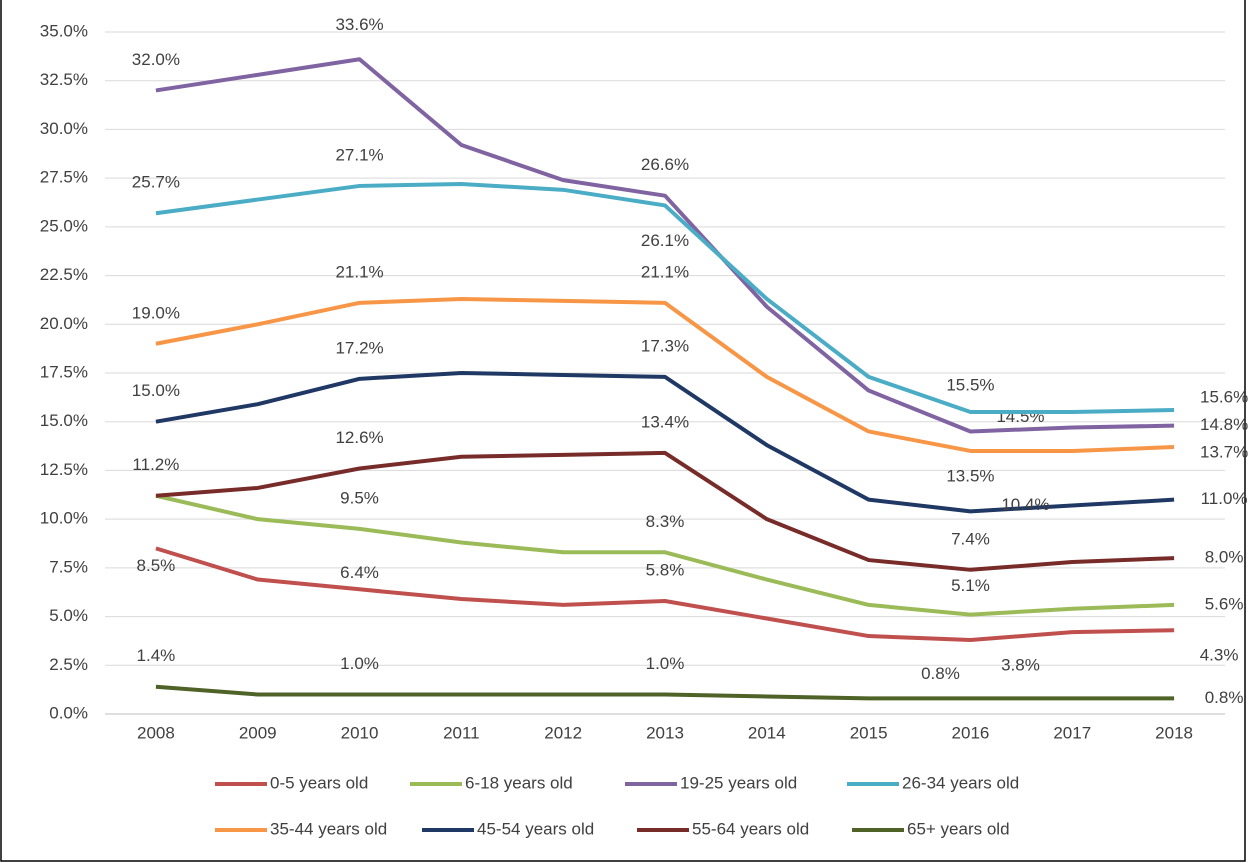  Describe the element at coordinates (64, 30) in the screenshot. I see `y-tick-label: 35.0%` at that location.